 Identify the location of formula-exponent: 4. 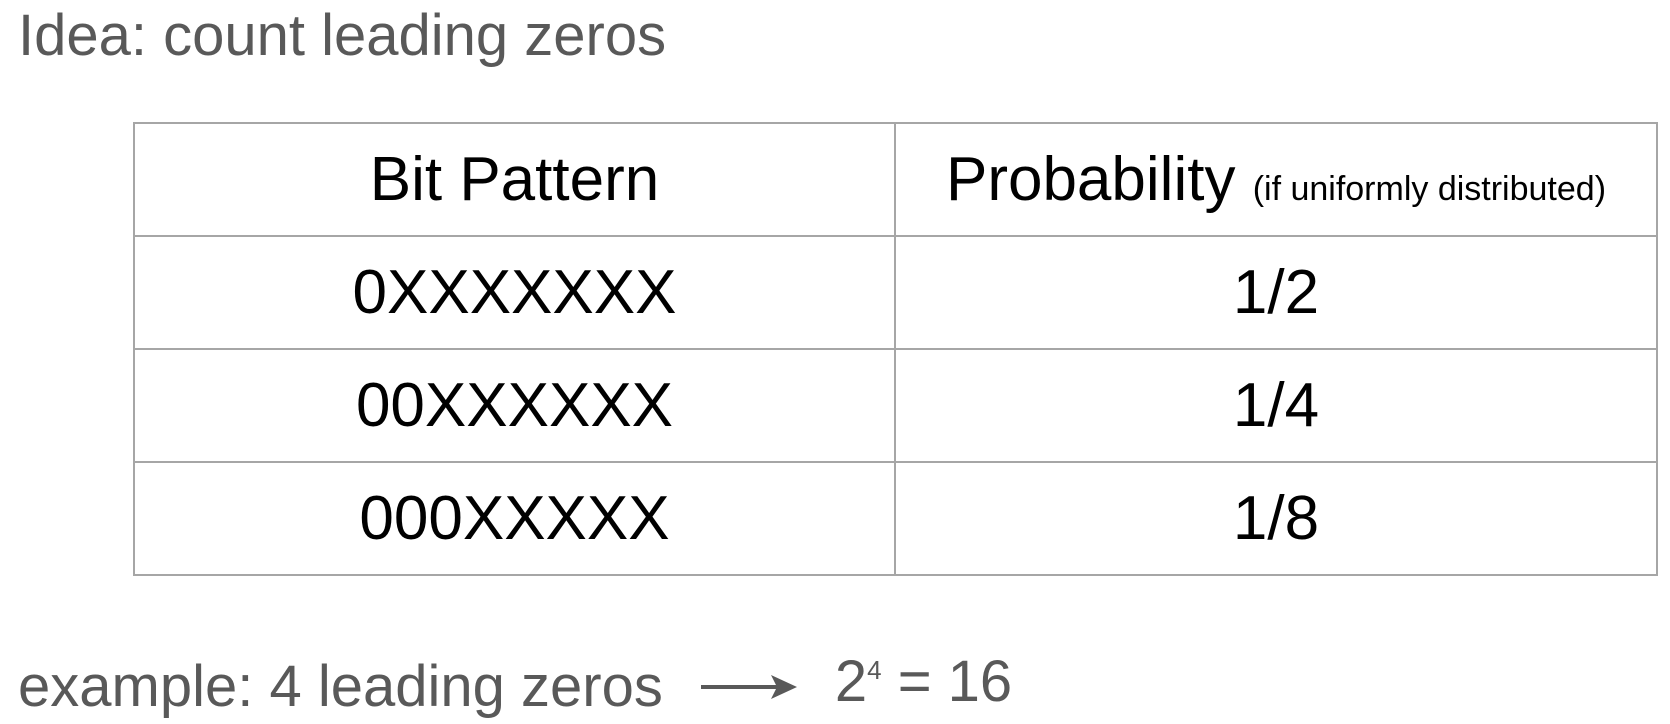
(874, 670).